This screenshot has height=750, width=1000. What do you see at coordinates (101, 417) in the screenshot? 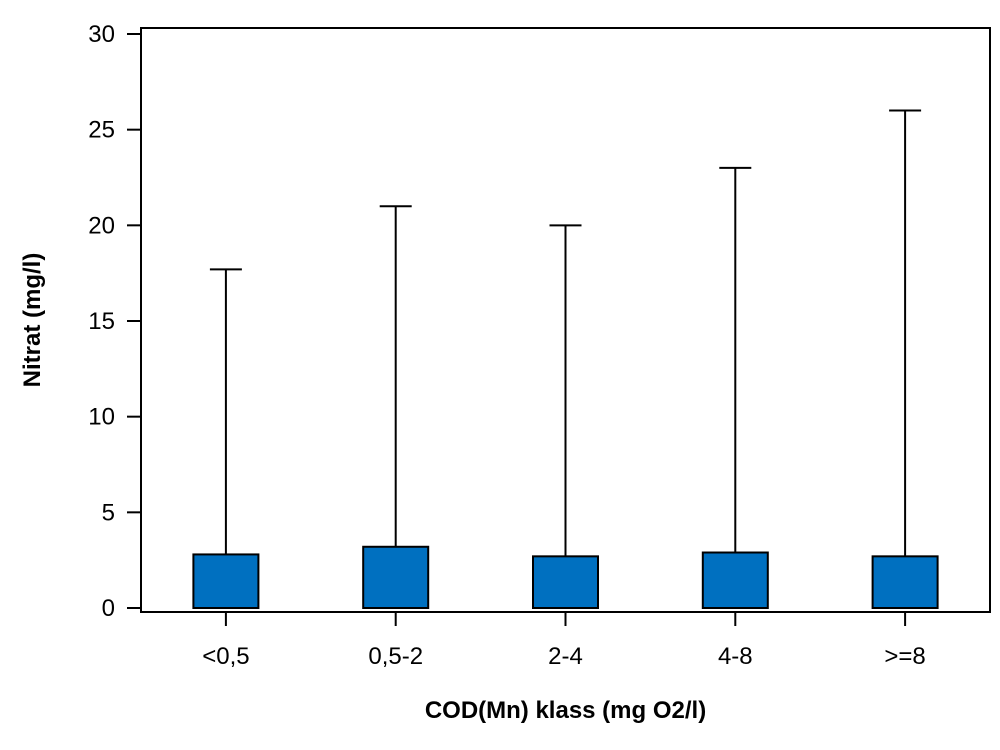
I see `y-tick-label: 10` at bounding box center [101, 417].